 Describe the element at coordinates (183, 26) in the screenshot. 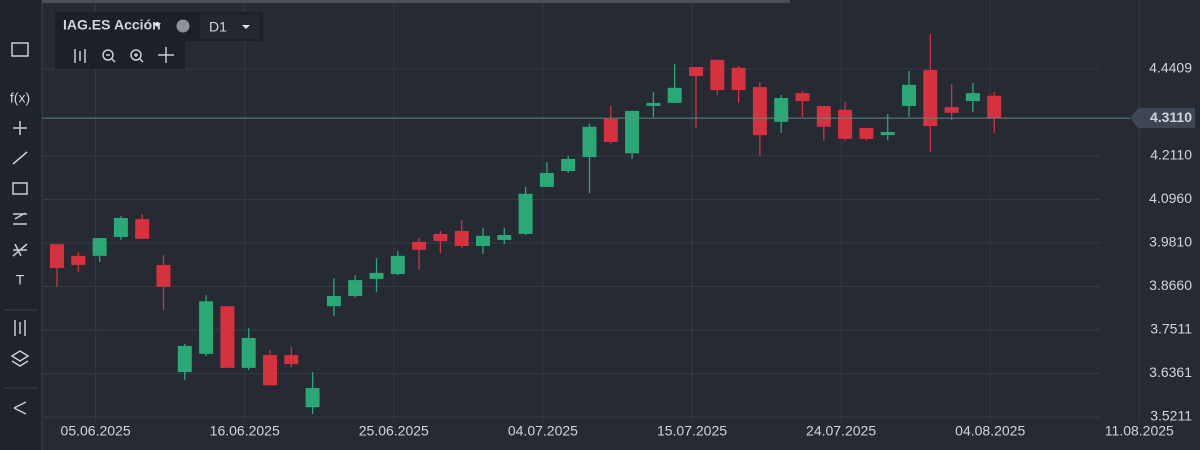

I see `info-icon` at that location.